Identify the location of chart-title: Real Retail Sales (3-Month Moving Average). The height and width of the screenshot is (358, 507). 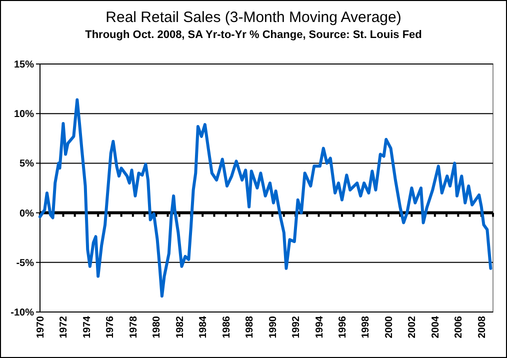
(254, 17).